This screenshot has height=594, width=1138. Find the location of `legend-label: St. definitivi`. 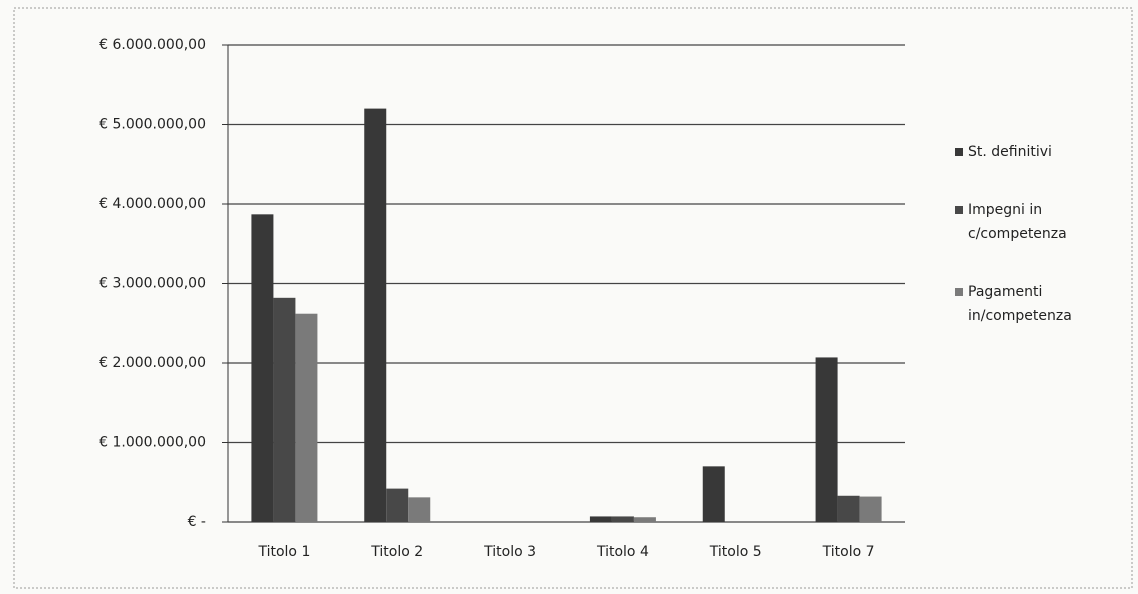

legend-label: St. definitivi is located at coordinates (1010, 152).